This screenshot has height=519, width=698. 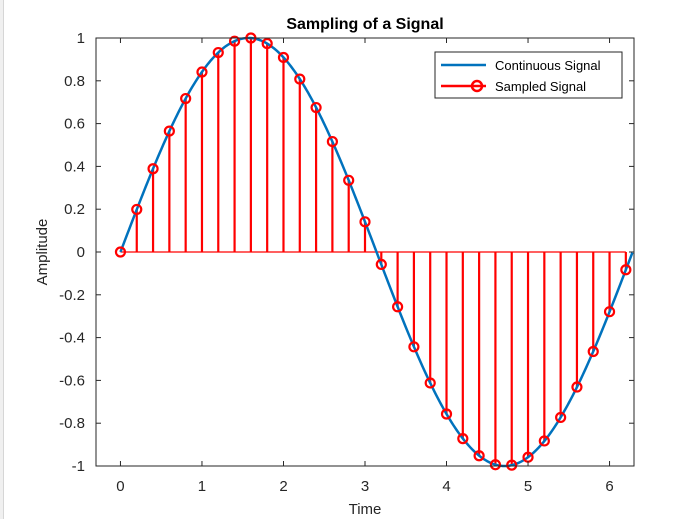 I want to click on y-axis-label: Amplitude, so click(x=42, y=252).